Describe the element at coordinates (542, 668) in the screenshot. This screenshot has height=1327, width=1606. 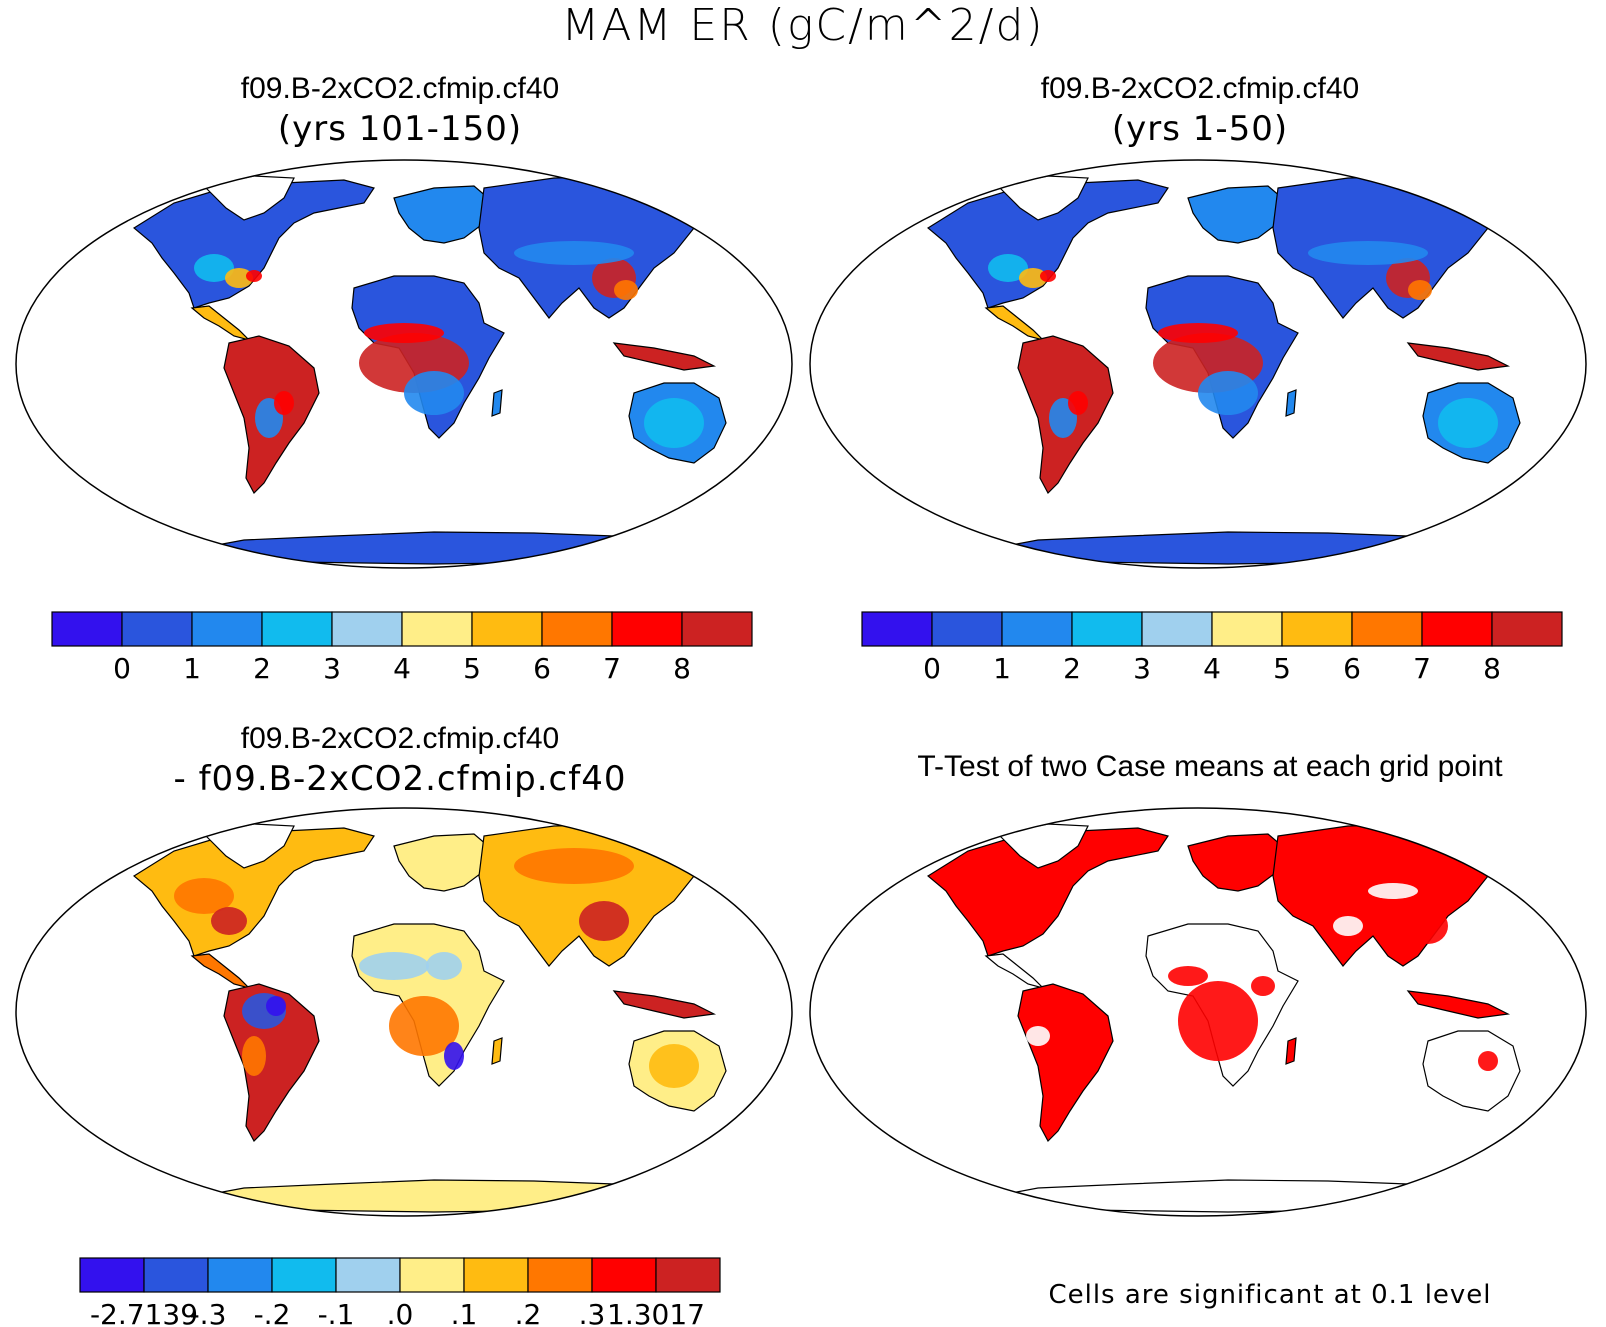
I see `colorbar-tick-label: 6` at that location.